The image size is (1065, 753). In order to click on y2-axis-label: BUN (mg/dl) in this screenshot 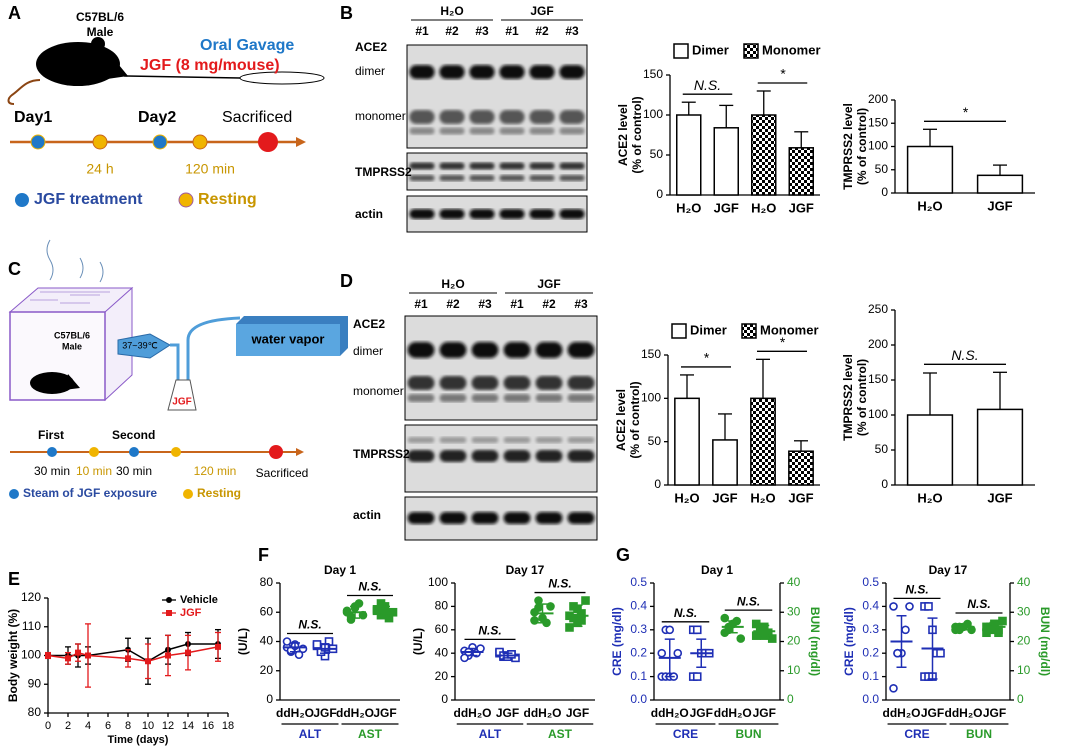, I will do `click(815, 641)`.